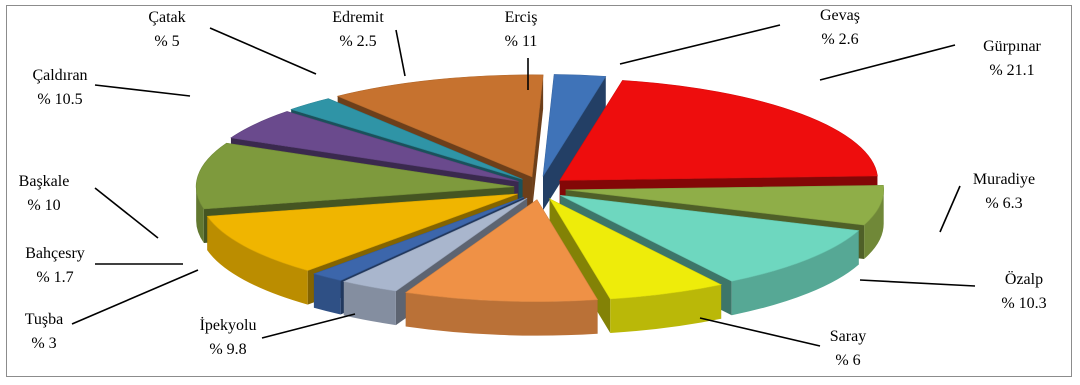  I want to click on slice-label-value: % 11, so click(521, 41).